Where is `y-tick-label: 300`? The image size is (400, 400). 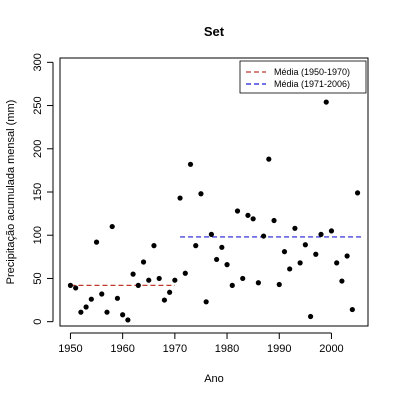 y-tick-label: 300 is located at coordinates (38, 62).